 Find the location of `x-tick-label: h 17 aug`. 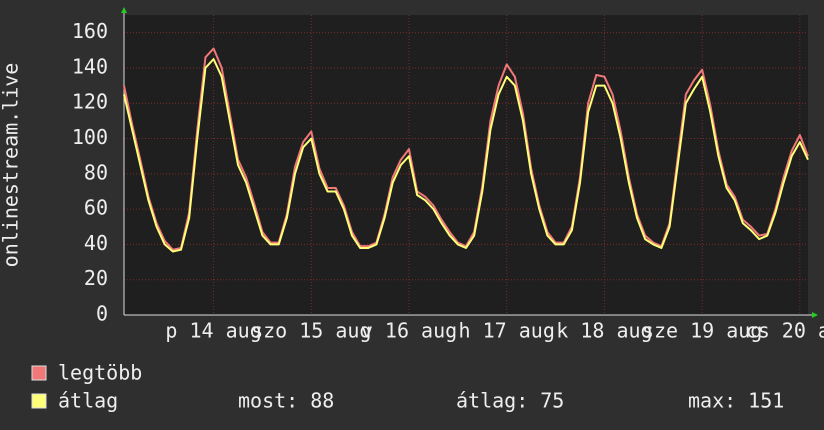

x-tick-label: h 17 aug is located at coordinates (507, 331).